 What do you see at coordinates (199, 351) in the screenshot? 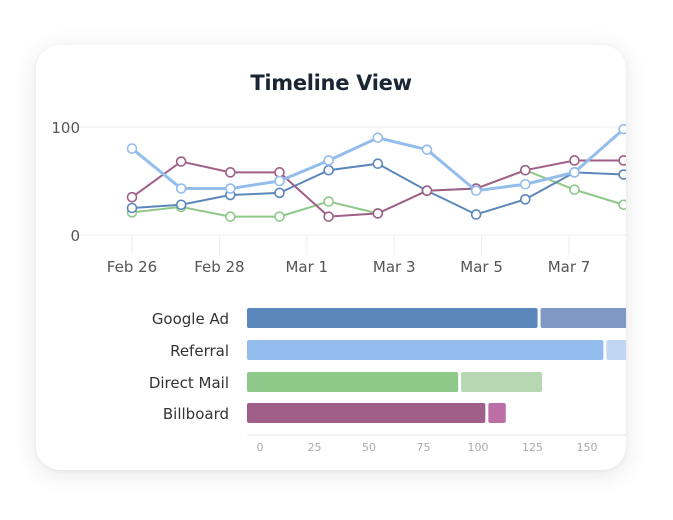
I see `bar-category-label: Referral` at bounding box center [199, 351].